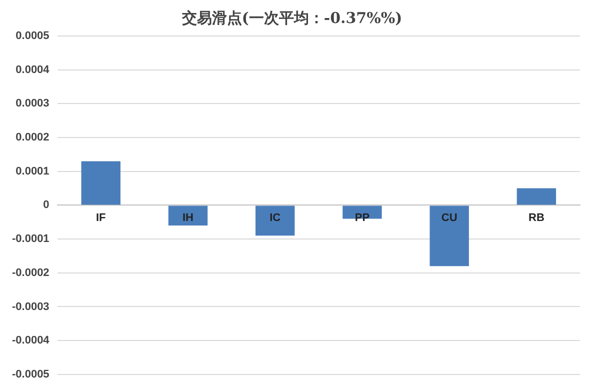  What do you see at coordinates (33, 104) in the screenshot?
I see `y-tick-label: 0.0003` at bounding box center [33, 104].